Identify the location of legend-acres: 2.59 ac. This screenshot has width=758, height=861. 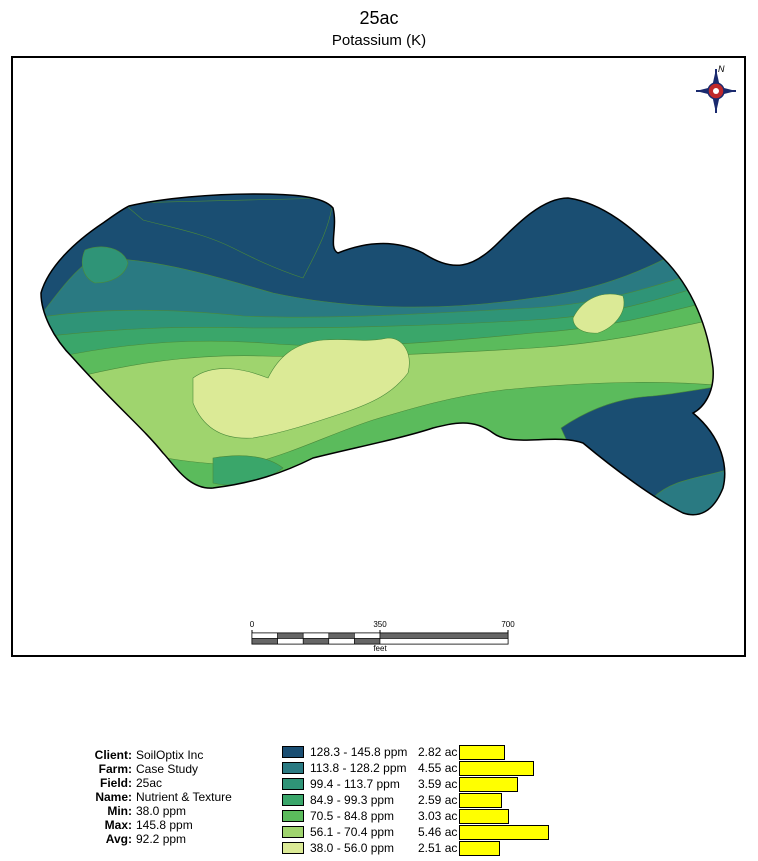
(438, 800).